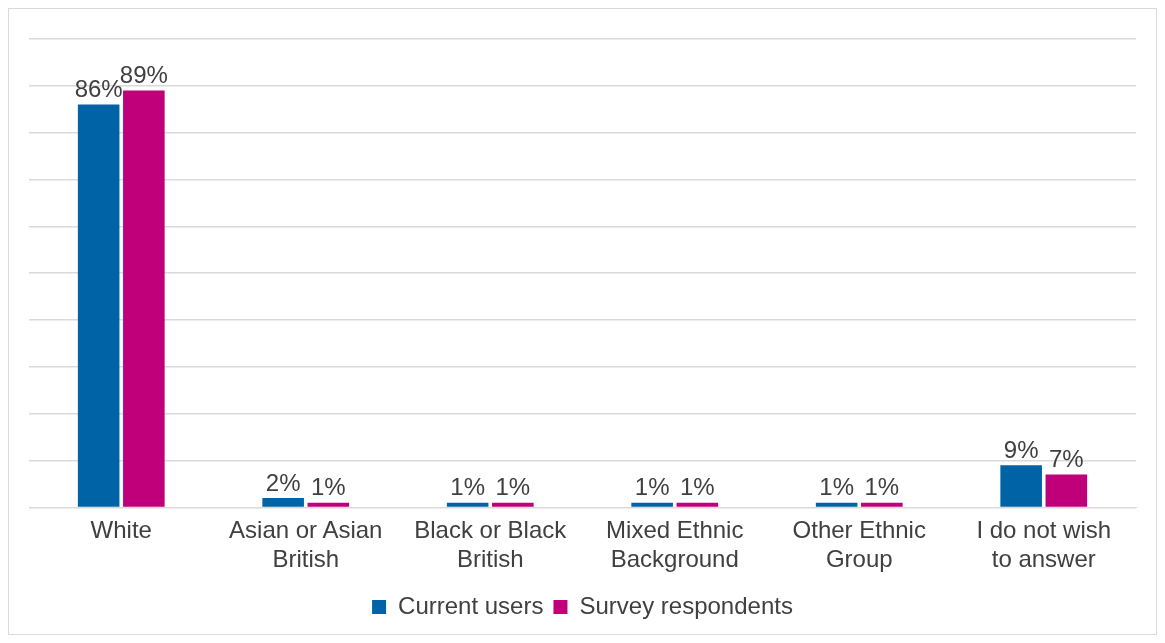 The image size is (1165, 643). Describe the element at coordinates (306, 544) in the screenshot. I see `x-tick-label: Asian or Asian British` at that location.